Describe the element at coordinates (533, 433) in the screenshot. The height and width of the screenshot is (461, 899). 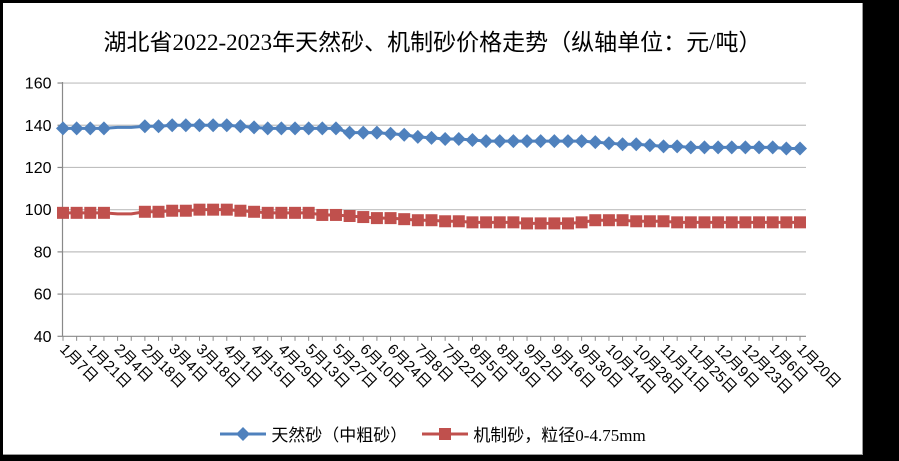
I see `legend-item-machine-sand: 机制砂，粒径0-4.75mm` at that location.